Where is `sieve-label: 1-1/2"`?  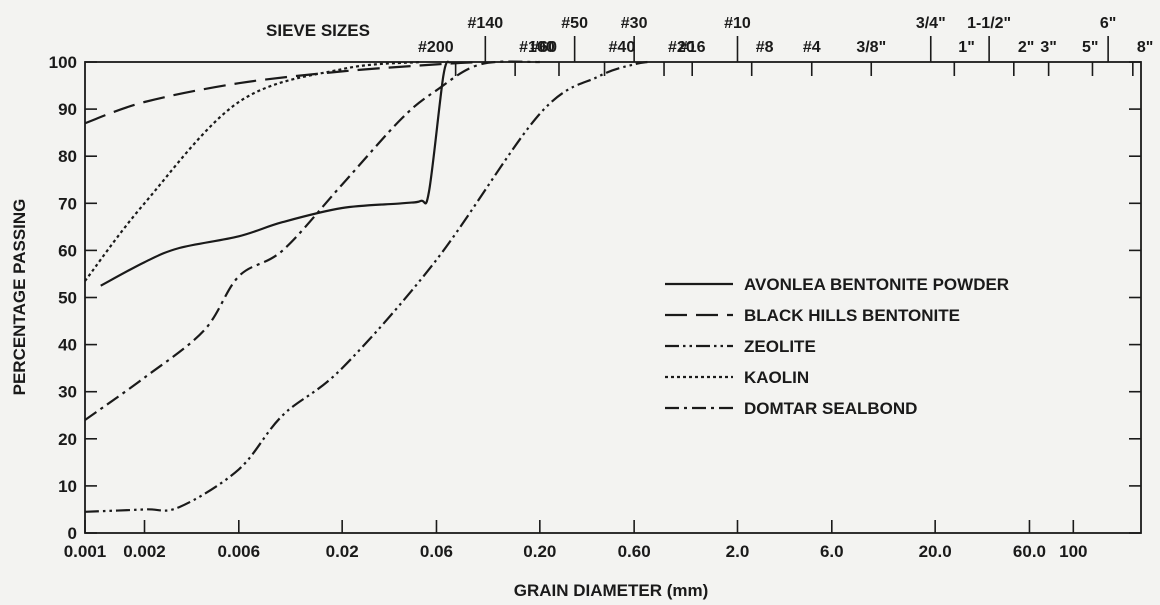
sieve-label: 1-1/2" is located at coordinates (989, 23).